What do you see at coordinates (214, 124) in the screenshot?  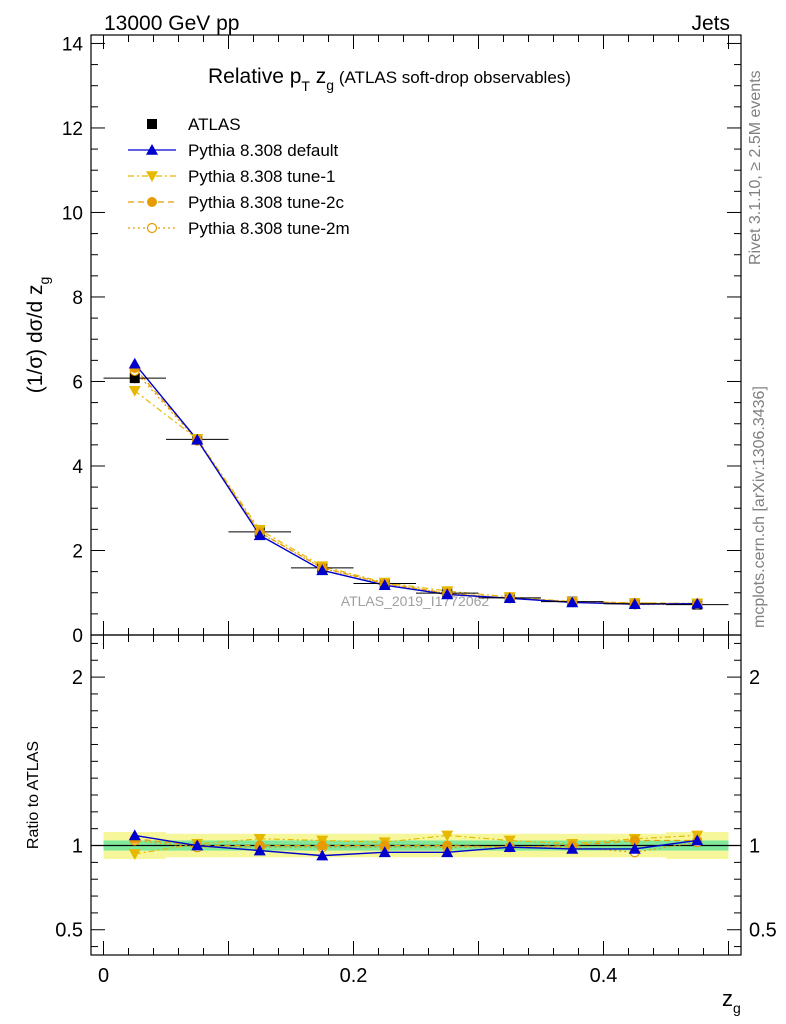 I see `legend-label-data: ATLAS` at bounding box center [214, 124].